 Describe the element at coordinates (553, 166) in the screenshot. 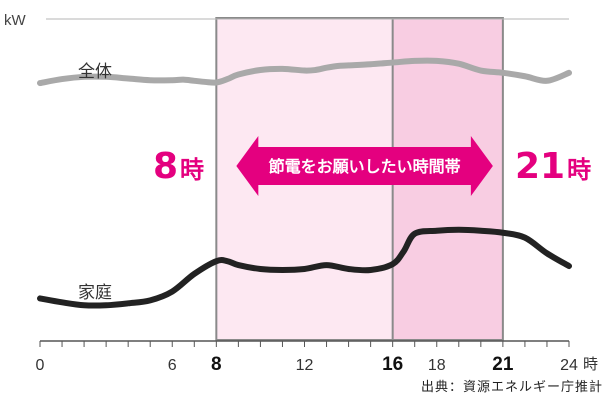

I see `end-time-label: 21時` at that location.